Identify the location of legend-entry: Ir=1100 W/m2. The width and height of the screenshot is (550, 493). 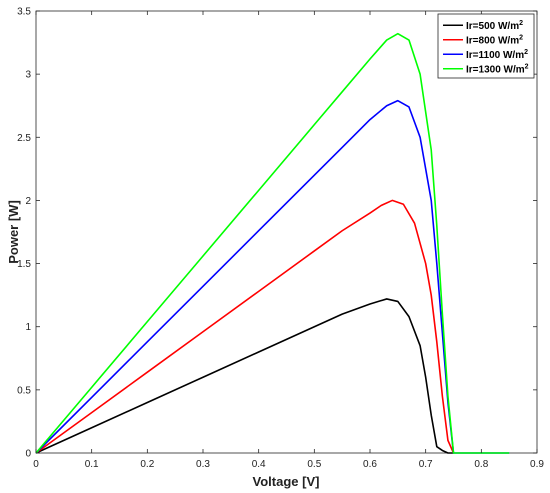
(497, 55).